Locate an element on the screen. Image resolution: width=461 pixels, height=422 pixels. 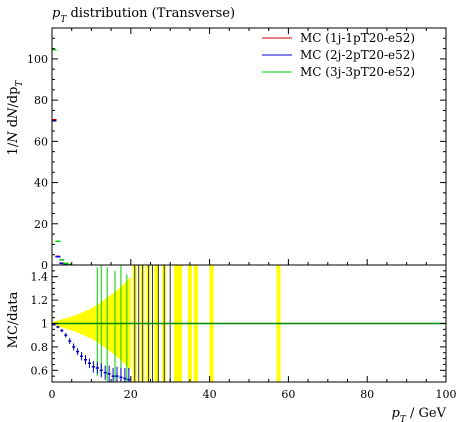
x-tick-label: 0 is located at coordinates (52, 394).